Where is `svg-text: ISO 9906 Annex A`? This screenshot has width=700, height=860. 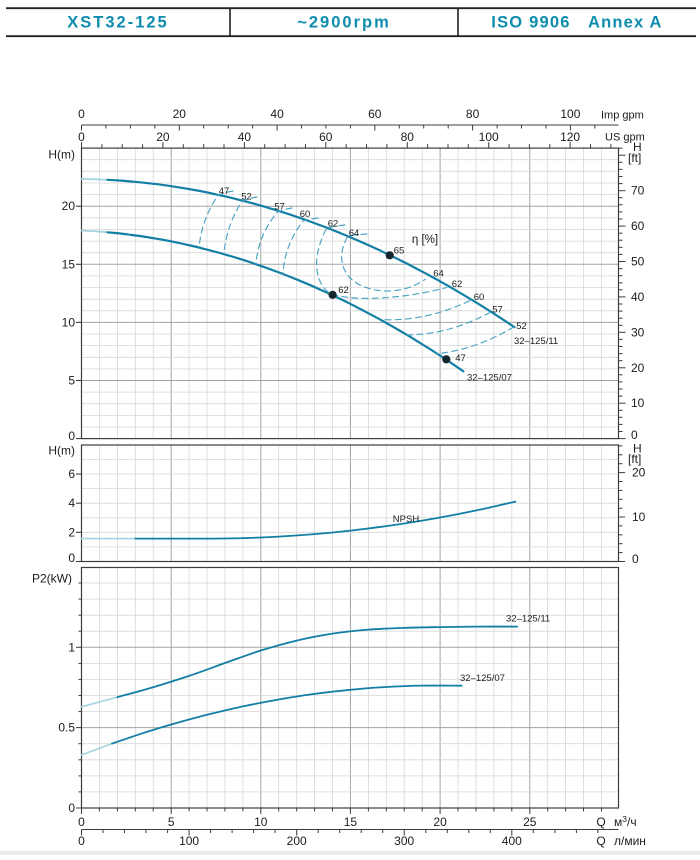
svg-text: ISO 9906 Annex A is located at coordinates (576, 23).